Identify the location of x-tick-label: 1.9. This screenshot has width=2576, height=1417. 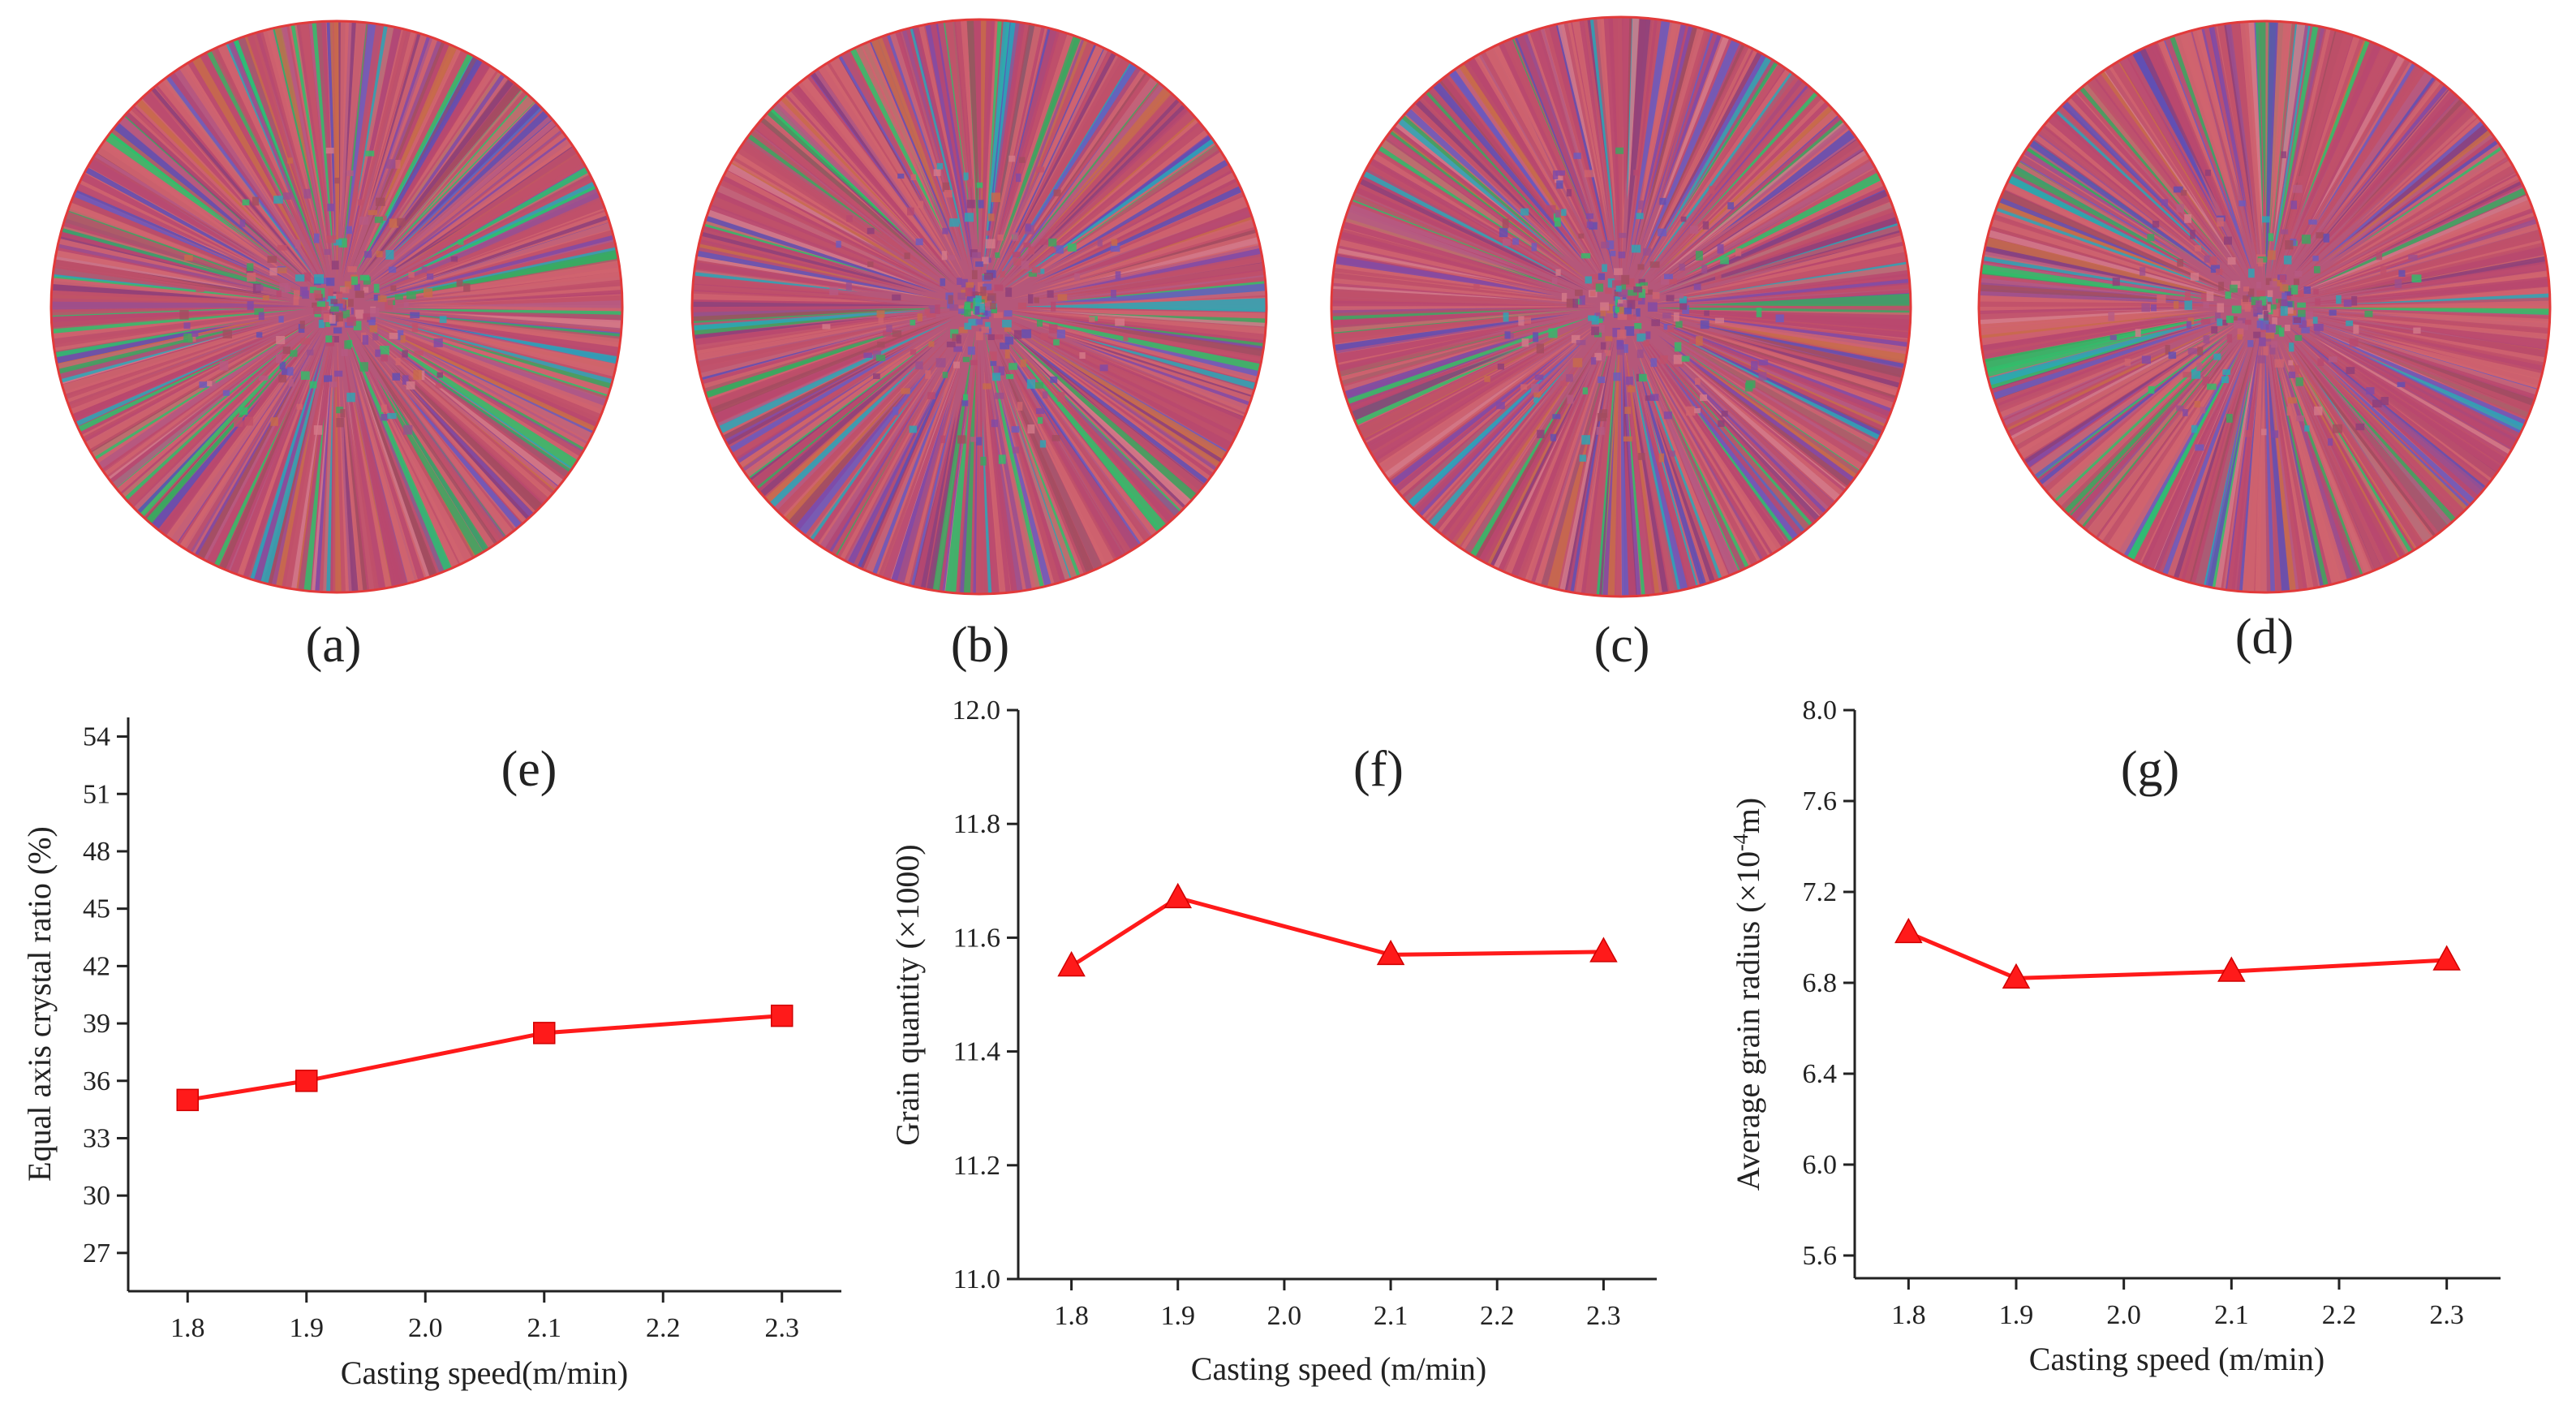
(1178, 1316).